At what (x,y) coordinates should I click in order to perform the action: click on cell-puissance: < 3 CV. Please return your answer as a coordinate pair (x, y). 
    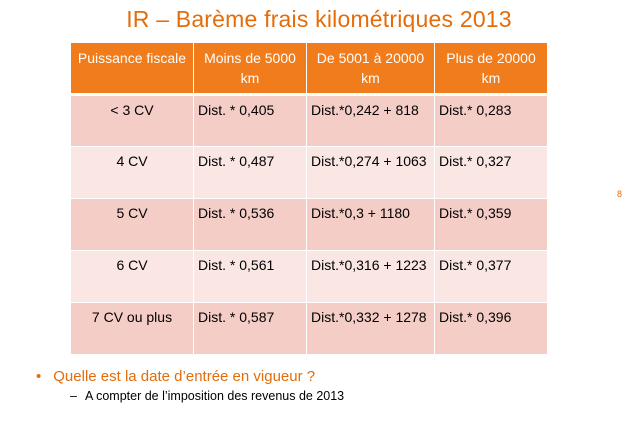
    Looking at the image, I should click on (132, 120).